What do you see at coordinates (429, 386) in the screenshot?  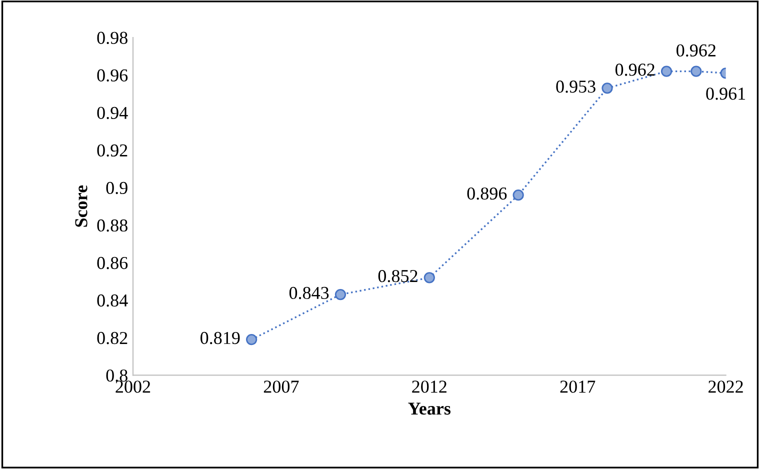 I see `x-tick-label: 2012` at bounding box center [429, 386].